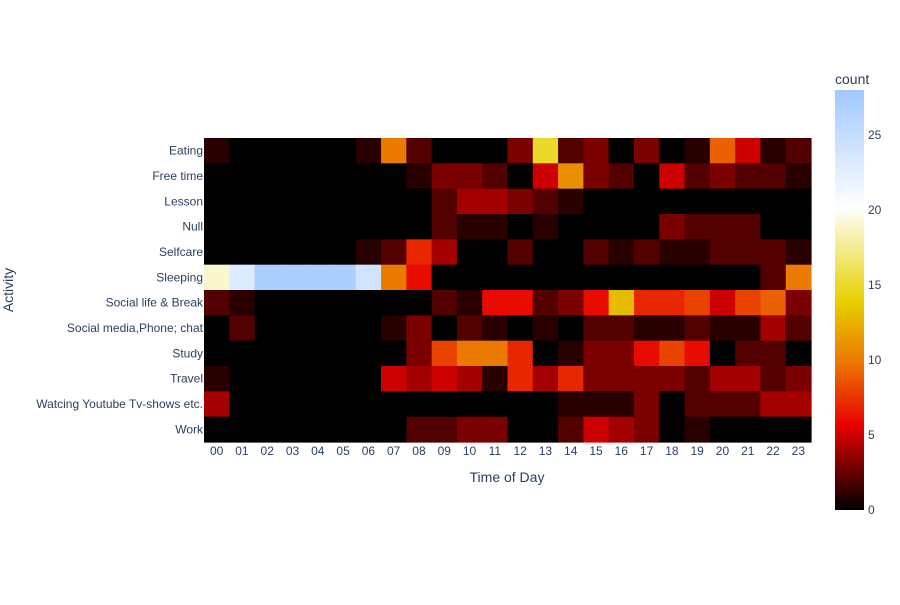  I want to click on colorbar-tick-label: 0, so click(871, 510).